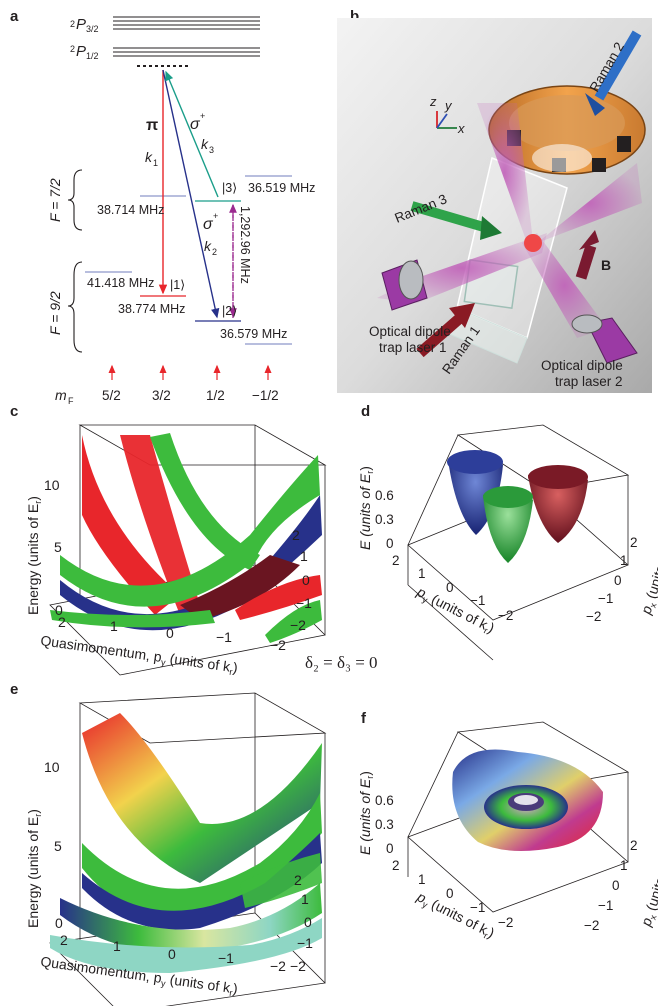  I want to click on plot-e-ztick-5: 5, so click(58, 846).